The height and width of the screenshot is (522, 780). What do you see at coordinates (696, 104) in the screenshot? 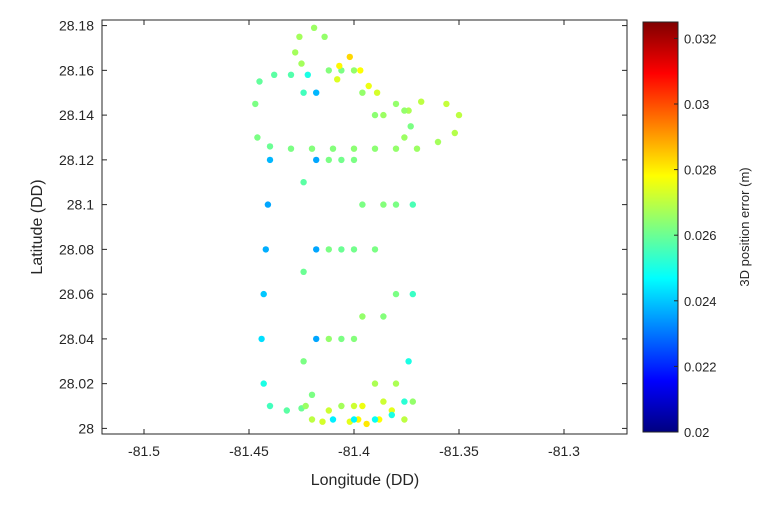
I see `colorbar-tick-label: 0.03` at bounding box center [696, 104].